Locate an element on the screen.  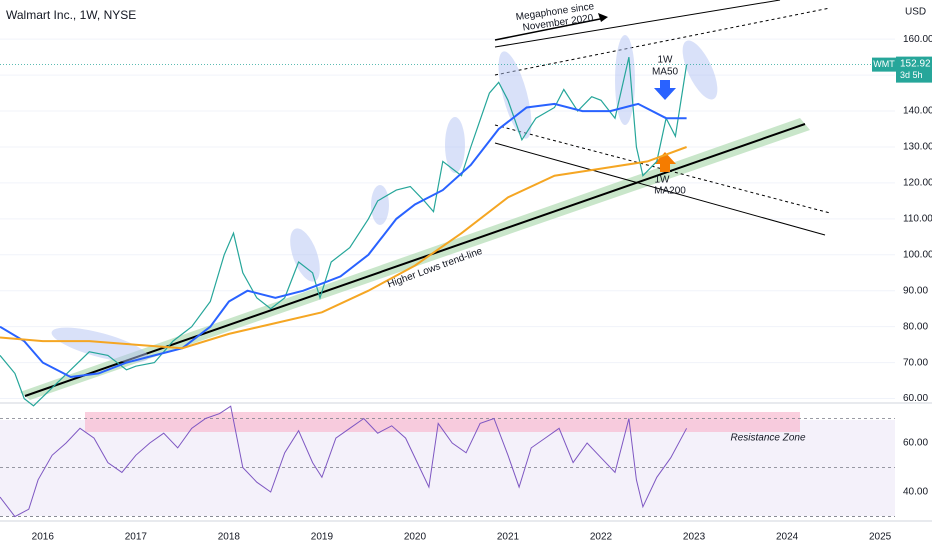
symbol: WMT is located at coordinates (884, 64).